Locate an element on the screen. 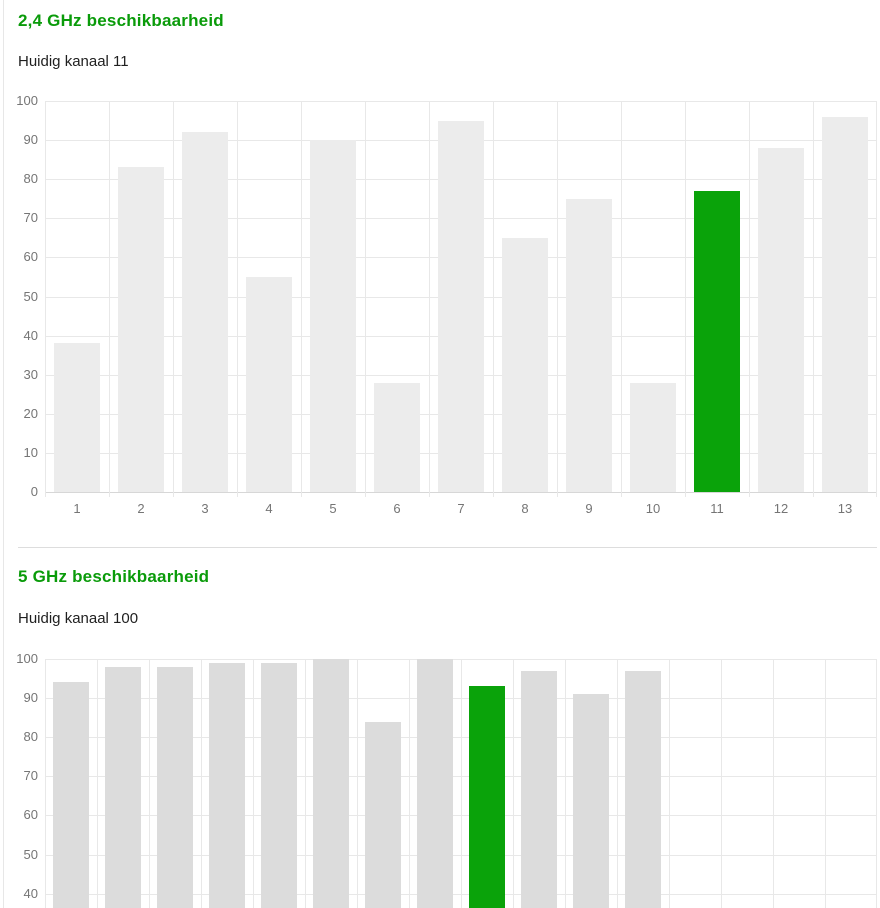  x-axis-line is located at coordinates (461, 492).